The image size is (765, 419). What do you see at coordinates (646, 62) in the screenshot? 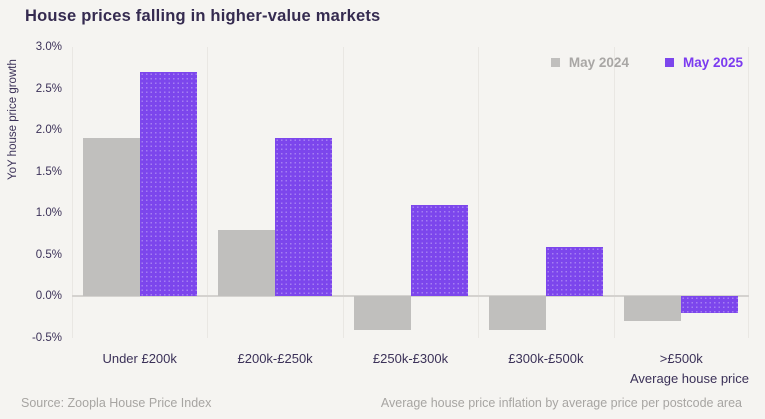
I see `legend: May 2024 May 2025` at bounding box center [646, 62].